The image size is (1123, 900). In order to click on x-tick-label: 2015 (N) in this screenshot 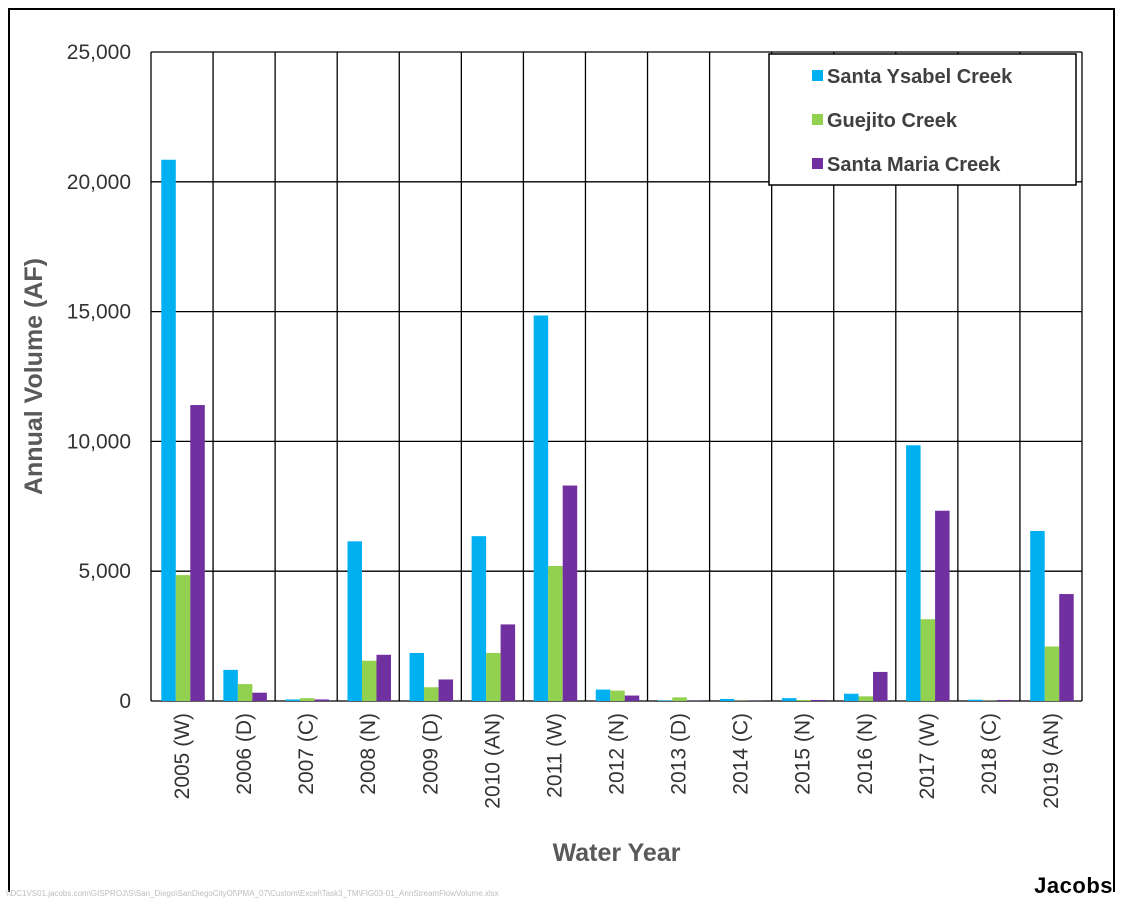, I will do `click(803, 754)`.